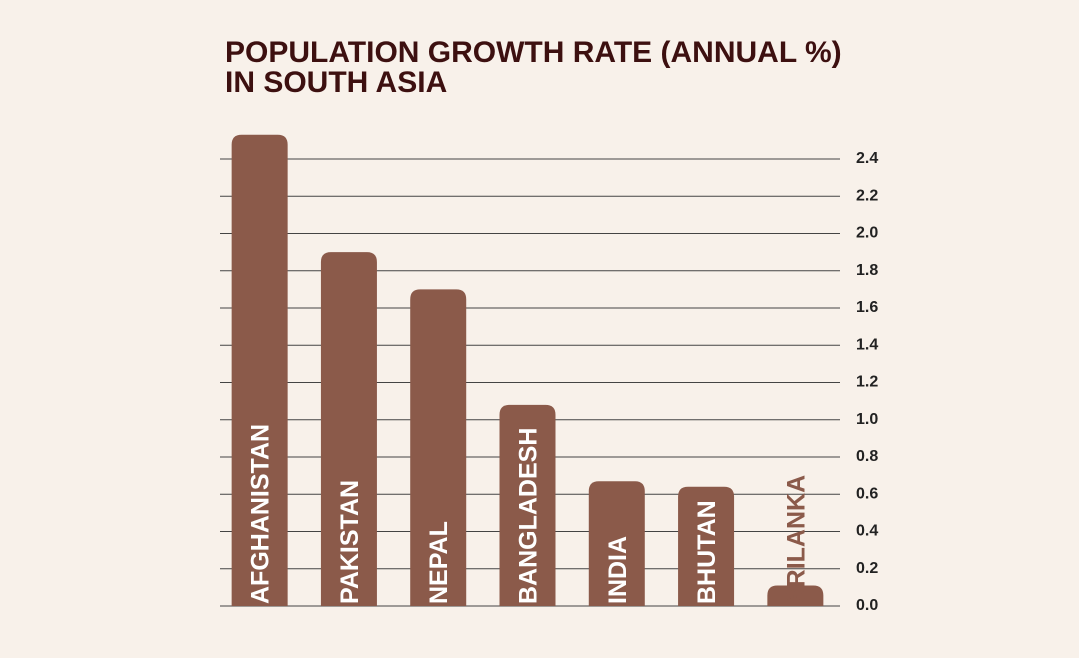 This screenshot has width=1079, height=658. I want to click on y-tick-label: 1.6, so click(867, 307).